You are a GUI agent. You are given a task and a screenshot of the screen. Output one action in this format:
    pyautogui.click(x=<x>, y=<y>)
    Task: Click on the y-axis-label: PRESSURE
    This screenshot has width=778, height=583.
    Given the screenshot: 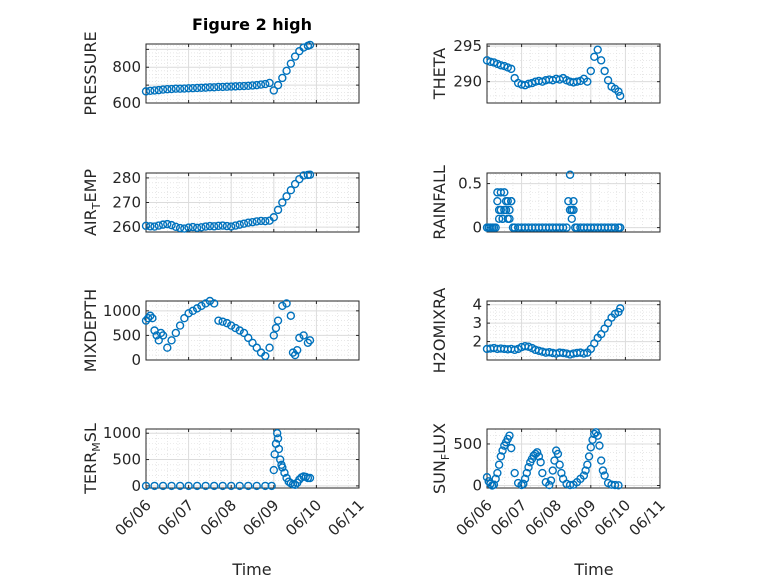 What is the action you would take?
    pyautogui.click(x=90, y=73)
    